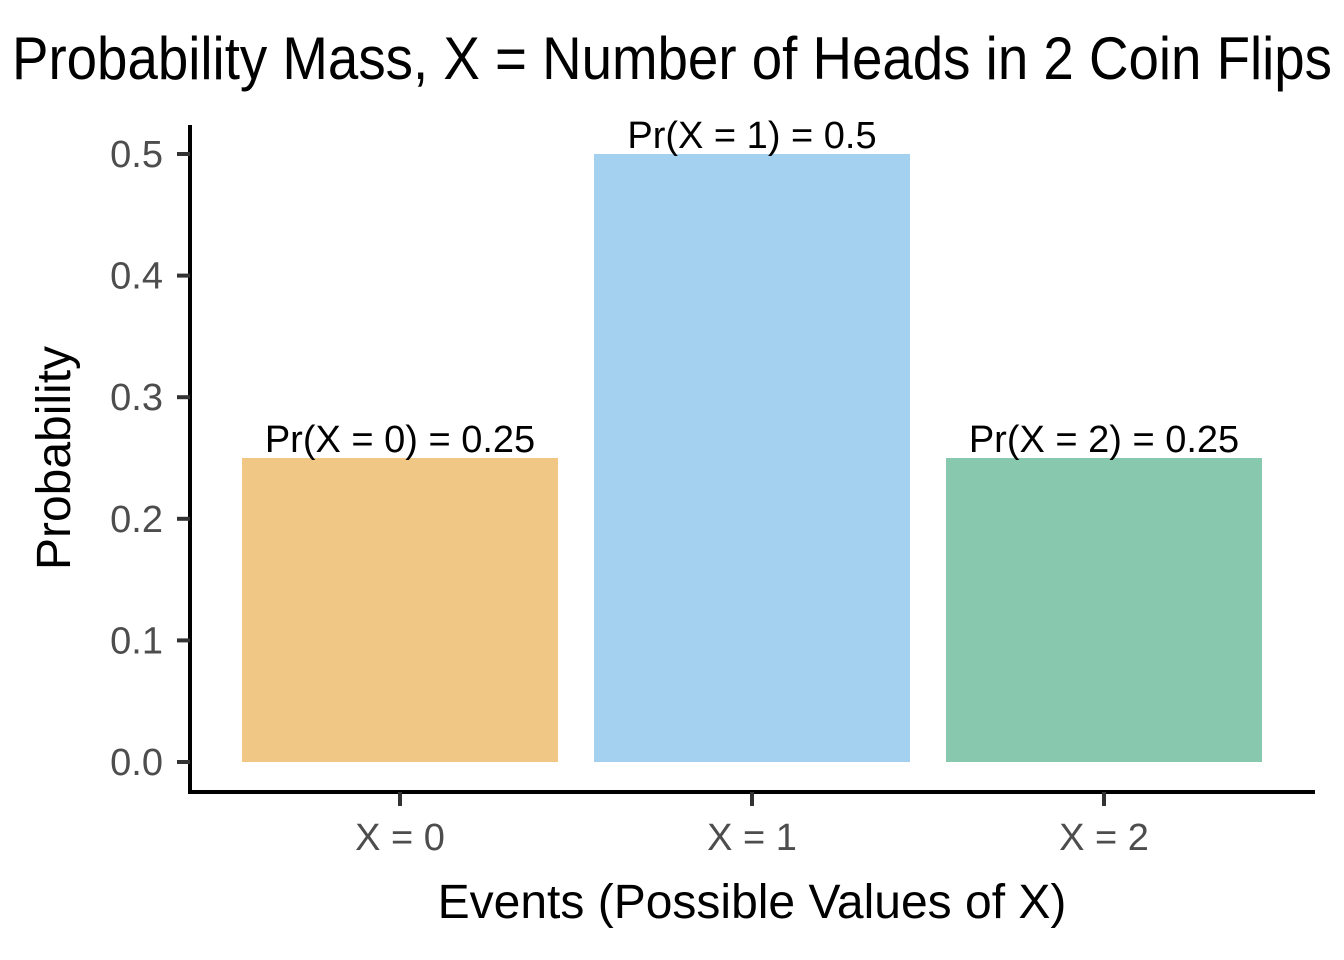 This screenshot has width=1344, height=960. I want to click on x-axis-title: Events (Possible Values of X), so click(752, 902).